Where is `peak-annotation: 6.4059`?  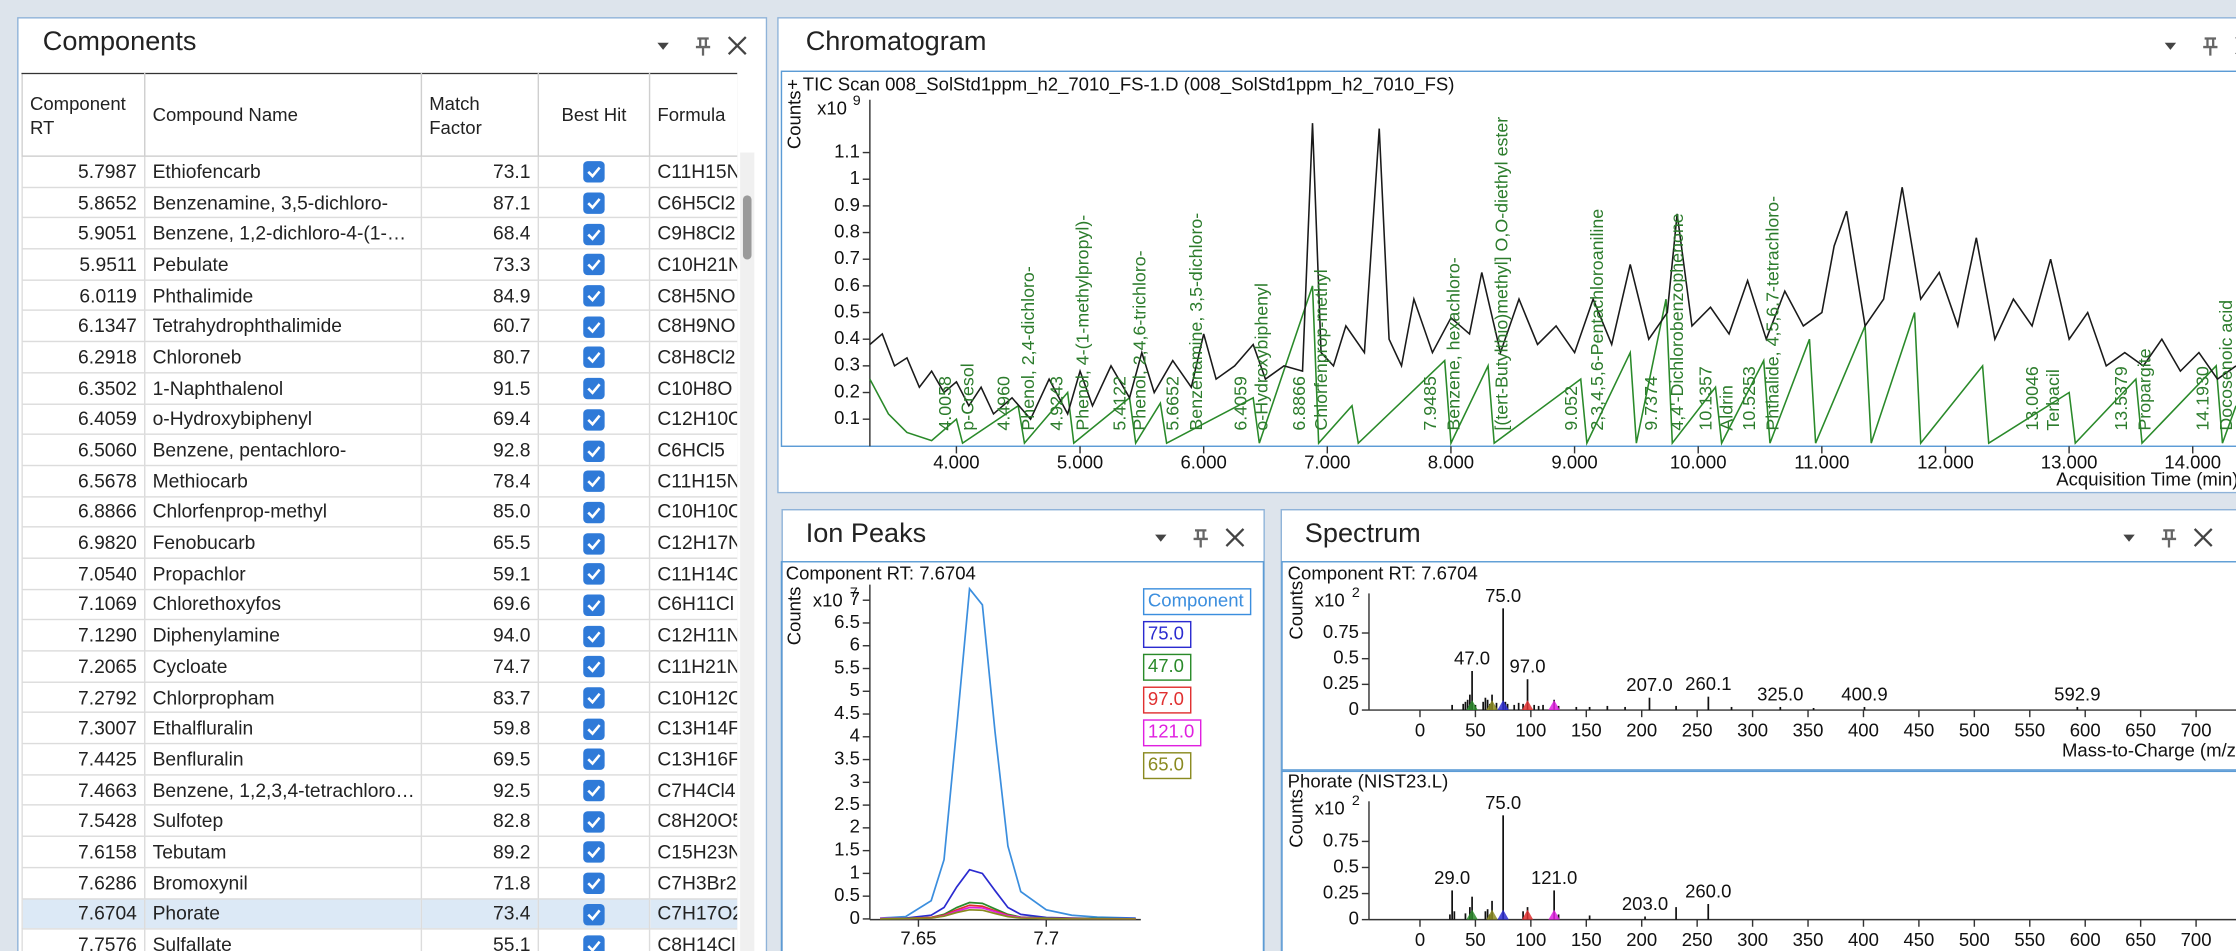
peak-annotation: 6.4059 is located at coordinates (1241, 403).